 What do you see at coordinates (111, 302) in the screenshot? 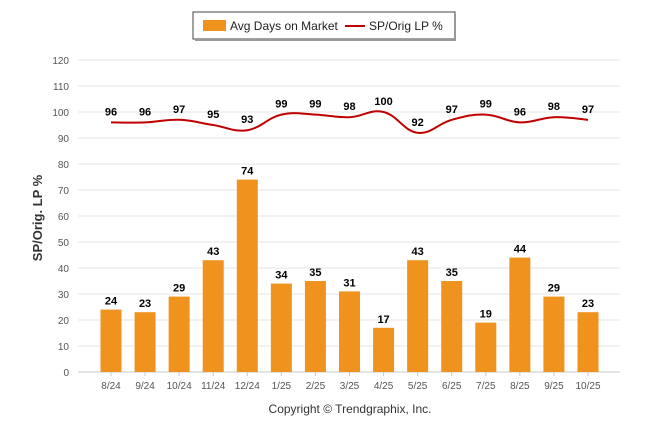
I see `bar-value-label: 24` at bounding box center [111, 302].